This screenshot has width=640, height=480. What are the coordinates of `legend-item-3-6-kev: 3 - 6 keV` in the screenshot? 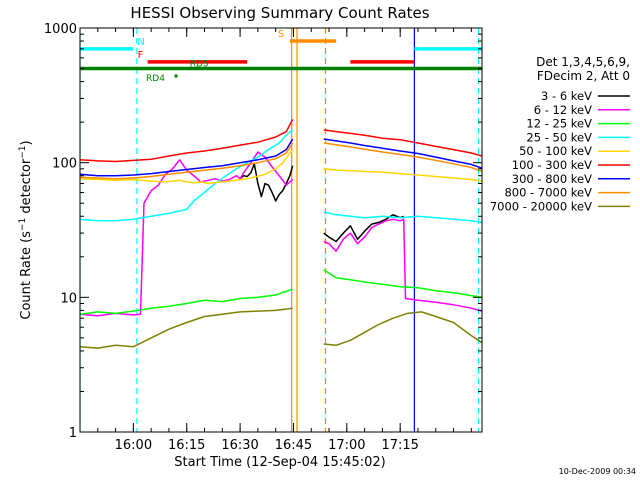 It's located at (585, 96).